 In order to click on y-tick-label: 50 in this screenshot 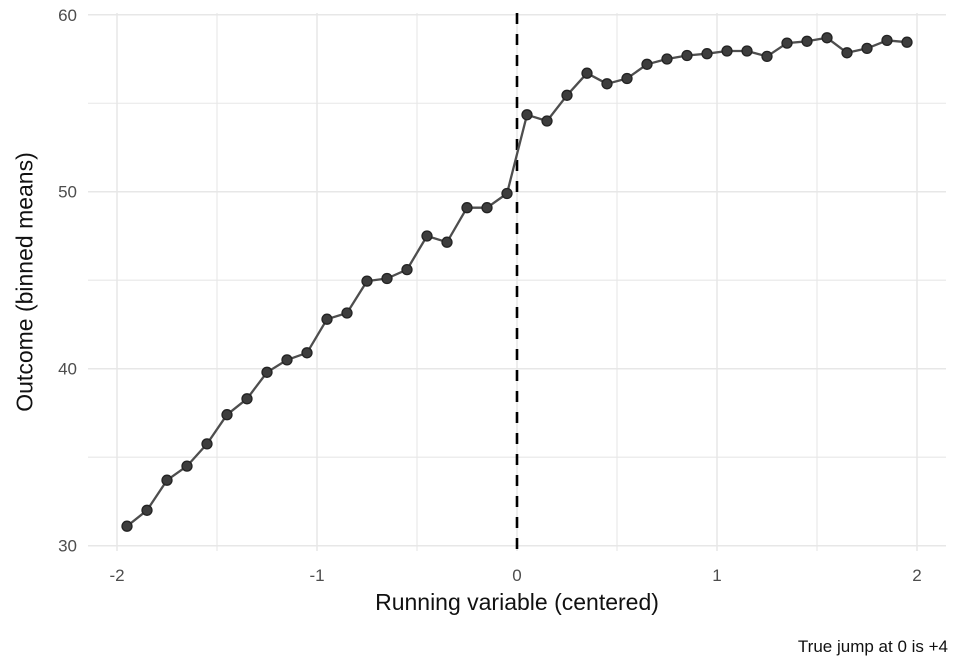, I will do `click(67, 192)`.